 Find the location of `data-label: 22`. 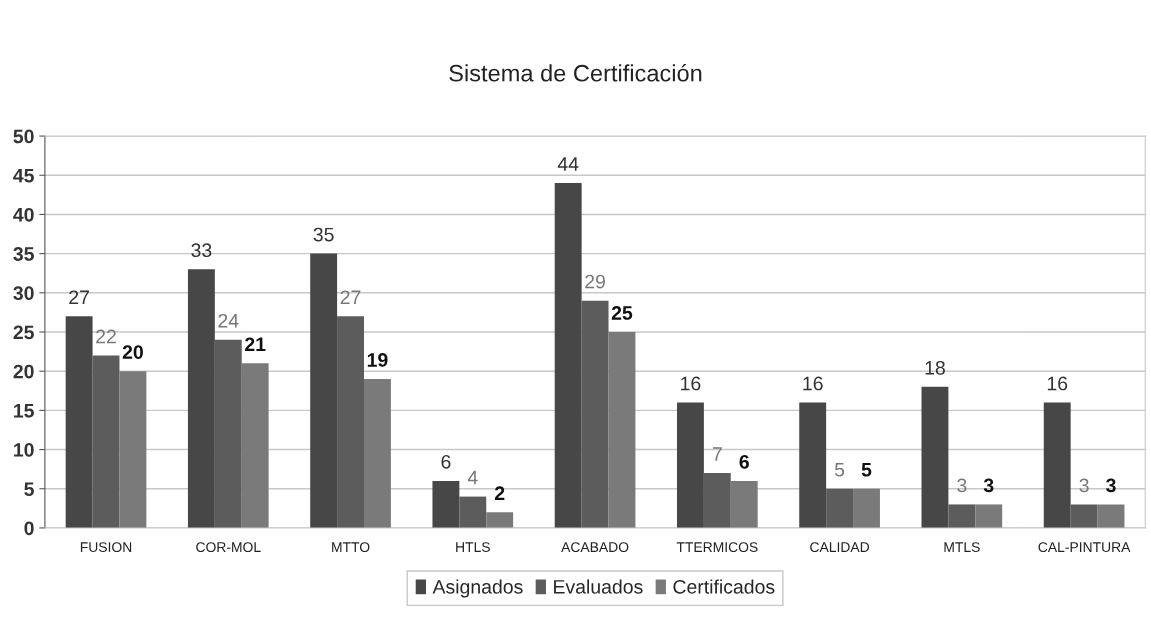

data-label: 22 is located at coordinates (106, 336).